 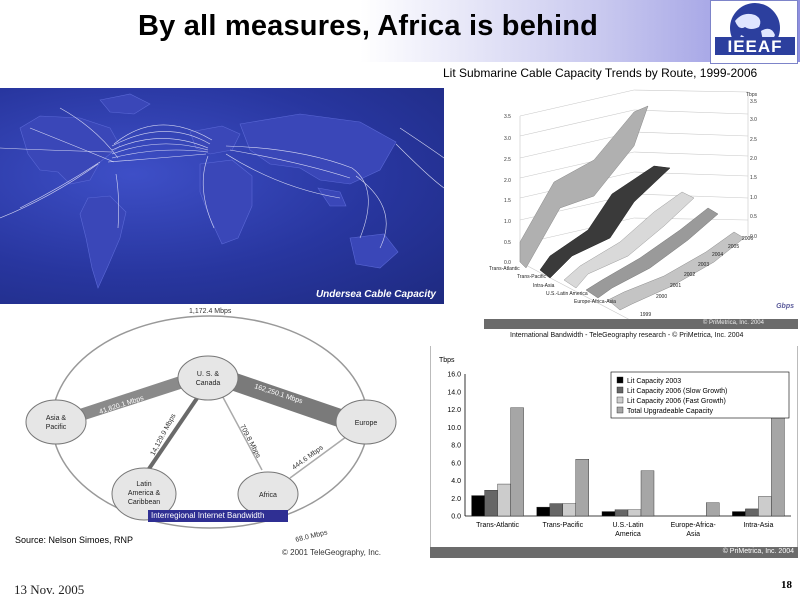 I want to click on bar-chart-footer: © PriMetrica, Inc. 2004, so click(x=614, y=552).